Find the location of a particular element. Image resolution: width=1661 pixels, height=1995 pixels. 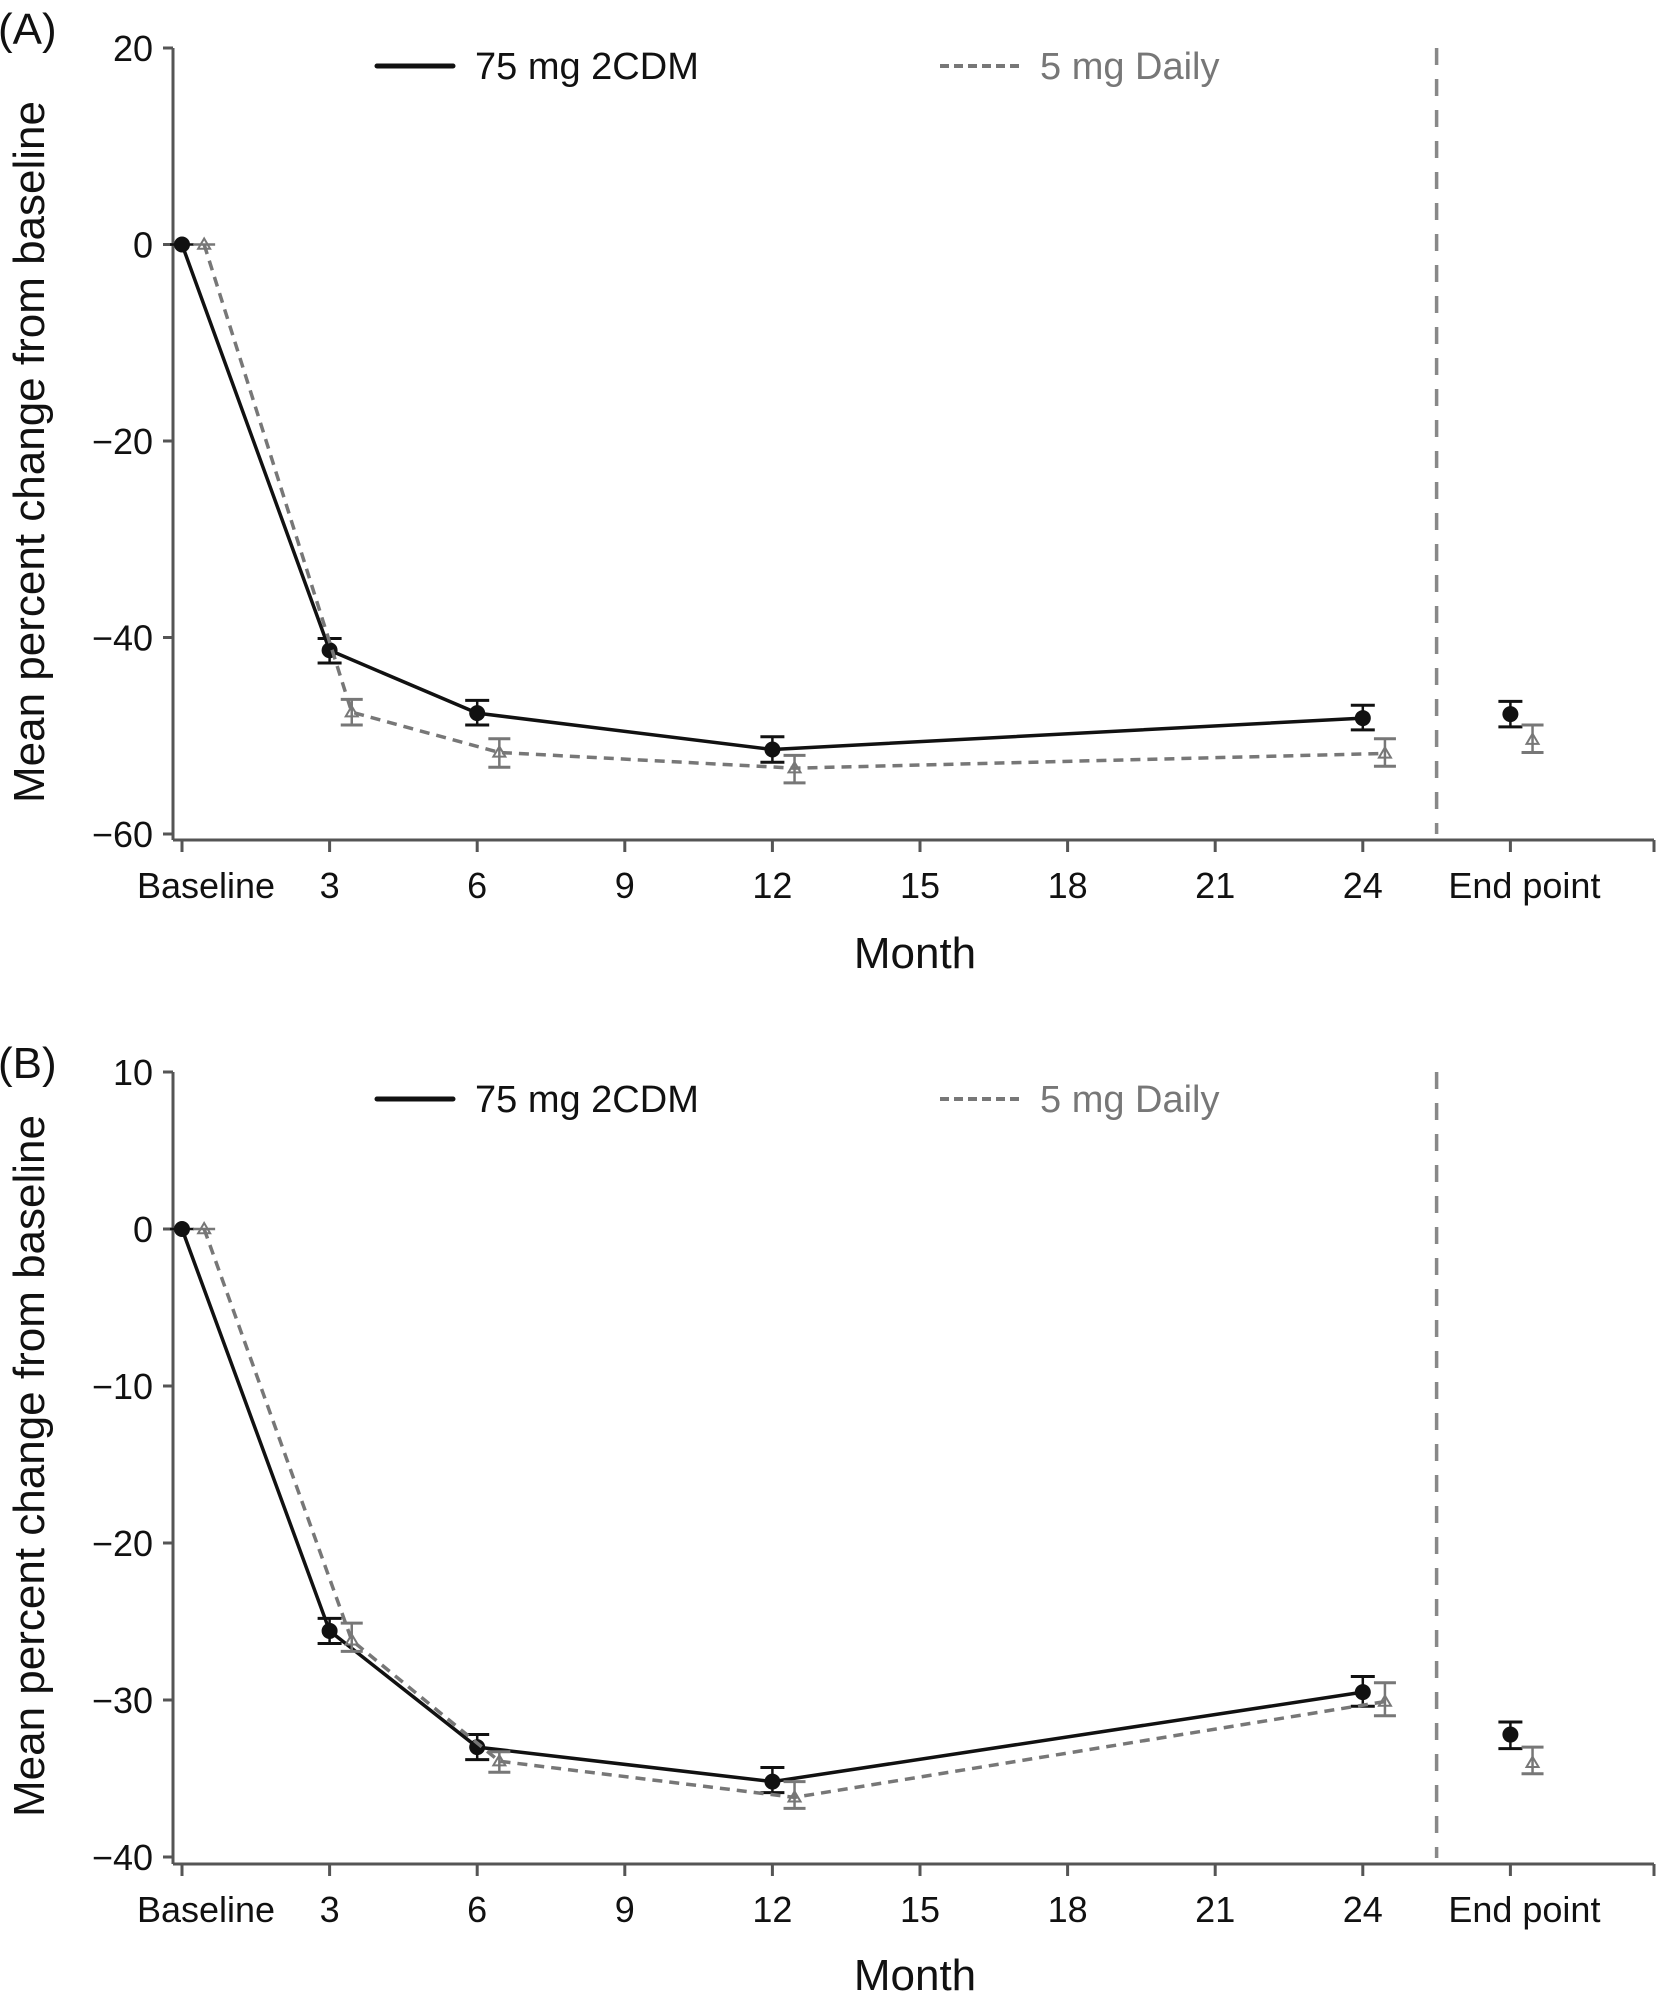

y-tick-label: −30 is located at coordinates (122, 1700).